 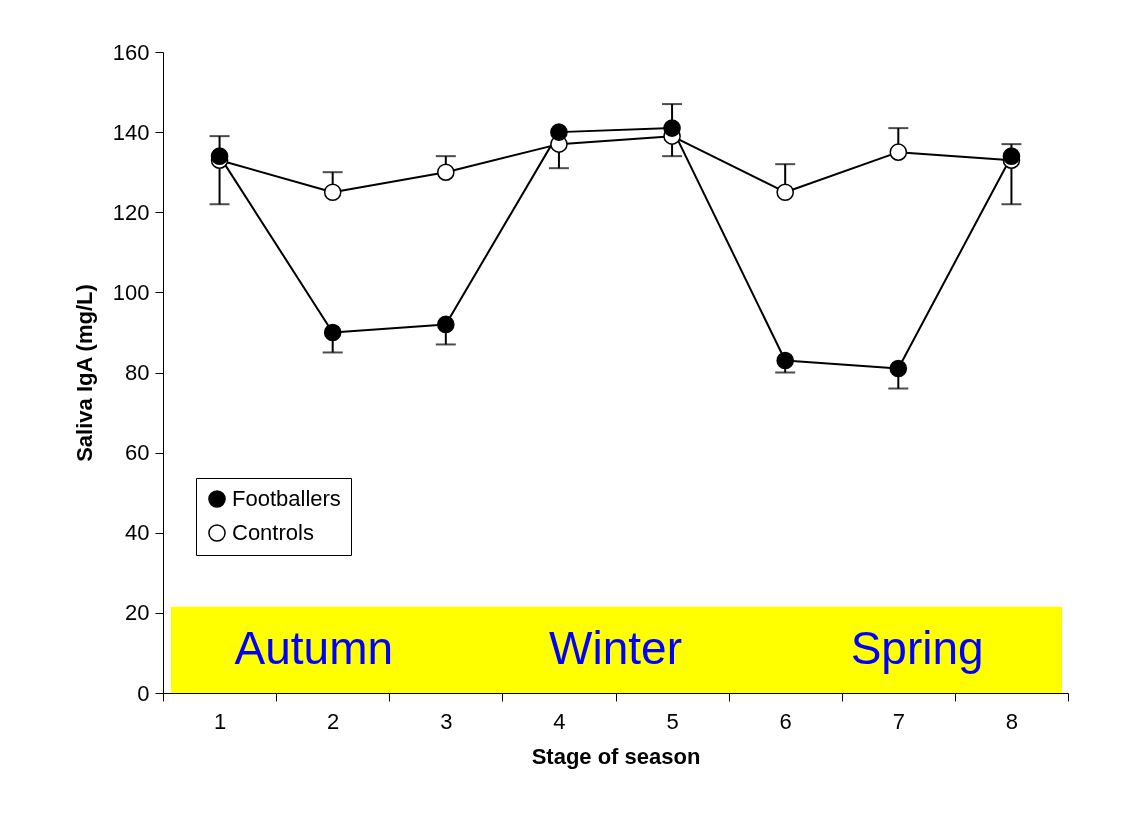 I want to click on y-tick-label: 100, so click(x=131, y=292).